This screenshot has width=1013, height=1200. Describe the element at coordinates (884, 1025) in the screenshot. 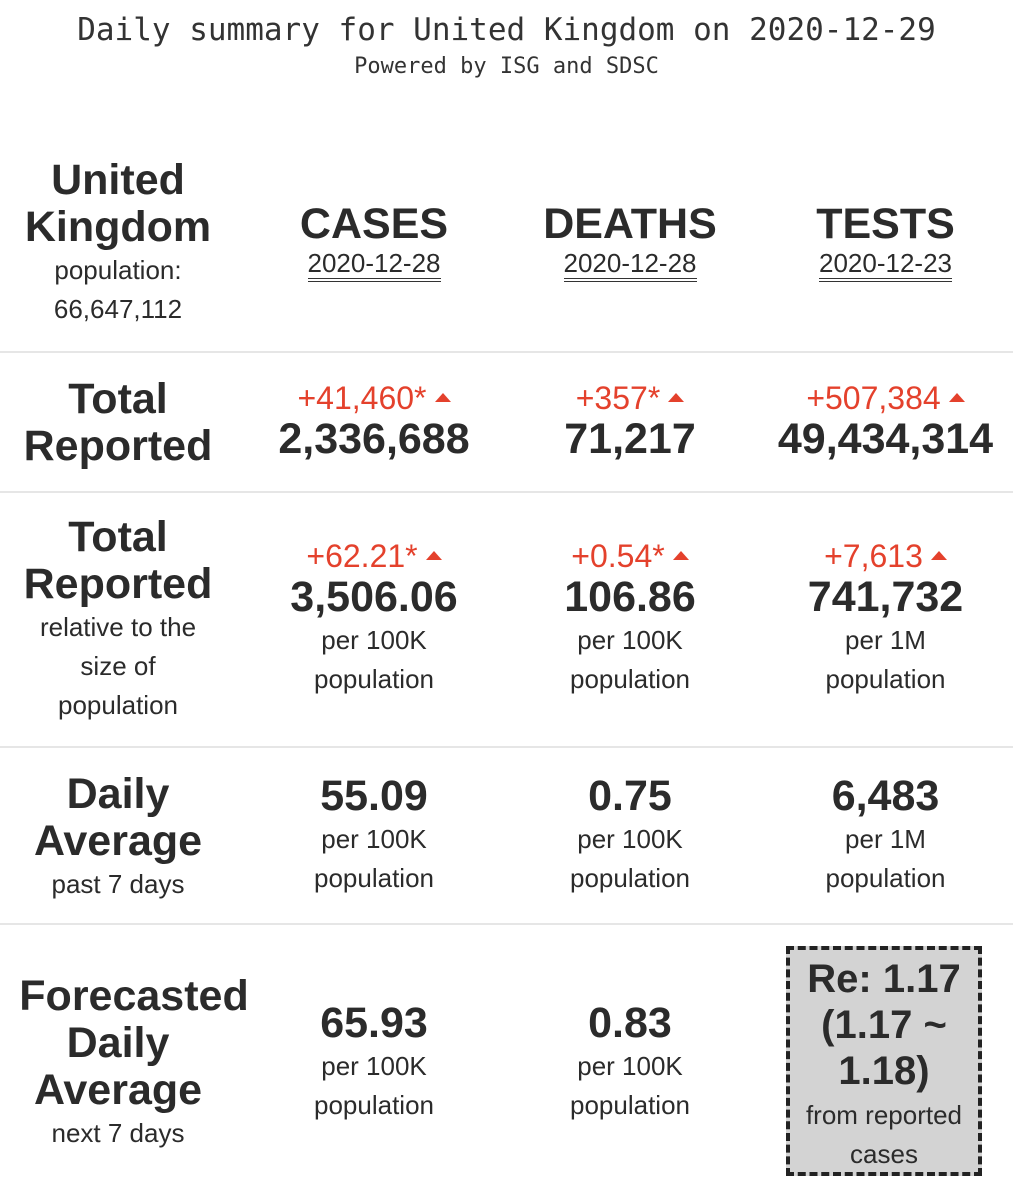

I see `re-value-line2: (1.17 ~` at that location.